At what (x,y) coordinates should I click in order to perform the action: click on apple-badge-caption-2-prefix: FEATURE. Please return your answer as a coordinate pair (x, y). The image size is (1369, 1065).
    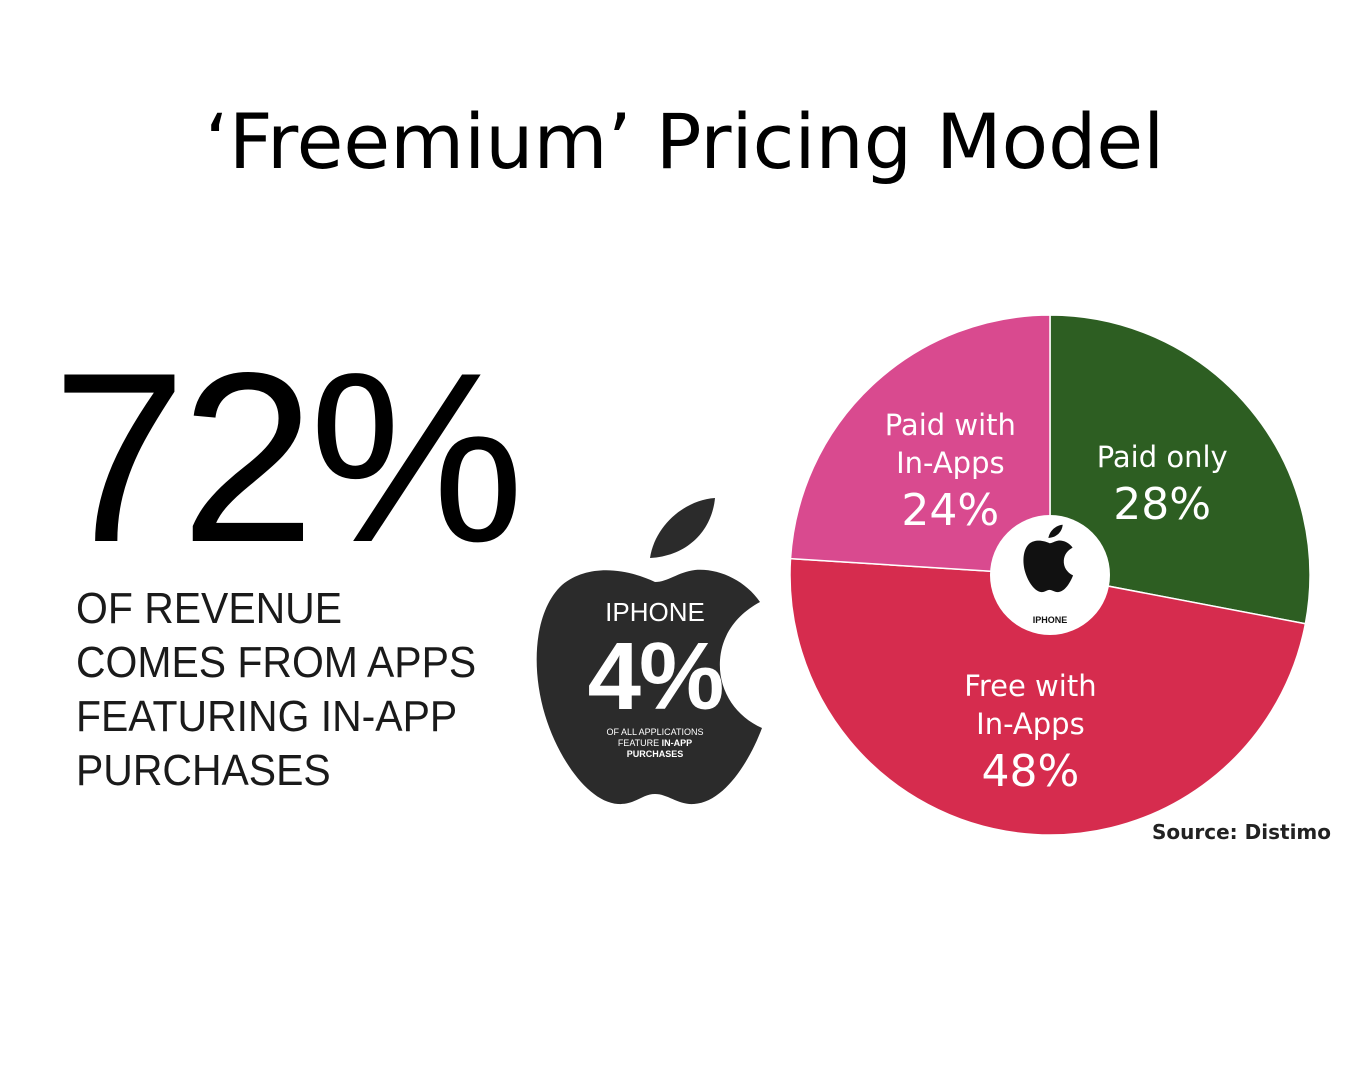
    Looking at the image, I should click on (639, 743).